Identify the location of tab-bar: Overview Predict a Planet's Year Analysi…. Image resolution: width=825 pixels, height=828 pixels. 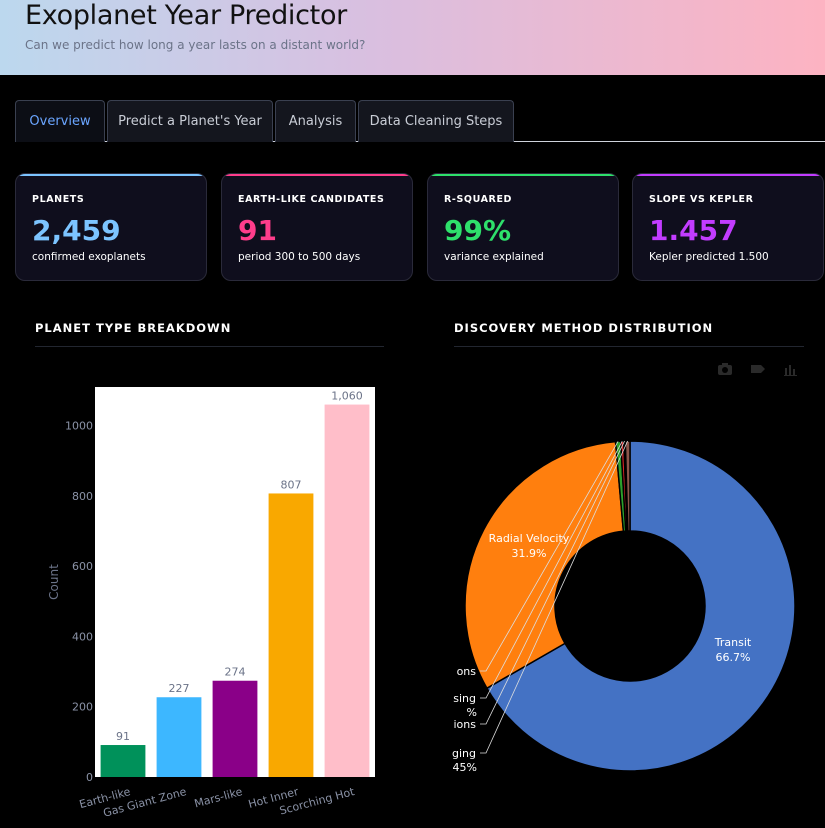
(420, 121).